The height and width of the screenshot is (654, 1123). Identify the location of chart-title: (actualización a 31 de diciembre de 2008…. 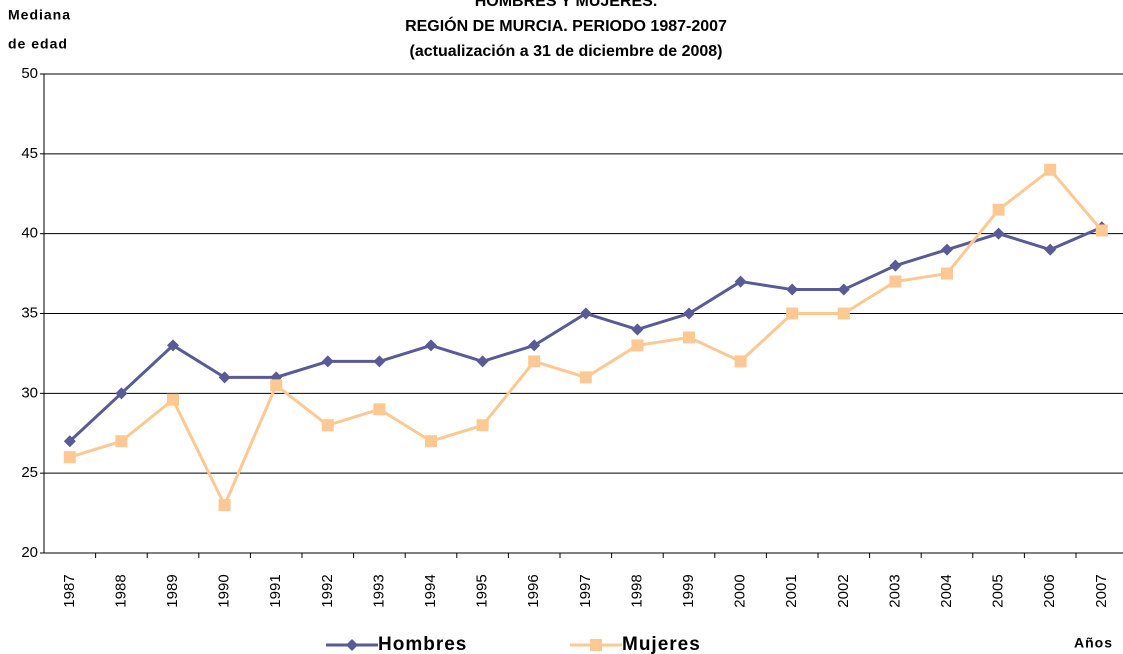
(565, 51).